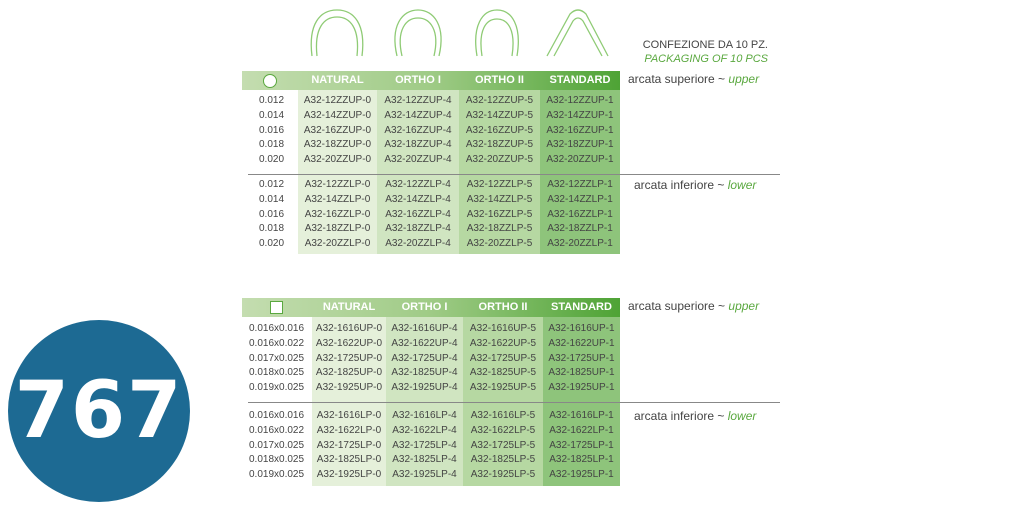 This screenshot has width=1024, height=512. What do you see at coordinates (337, 184) in the screenshot?
I see `part-code: A32-12ZZLP-0` at bounding box center [337, 184].